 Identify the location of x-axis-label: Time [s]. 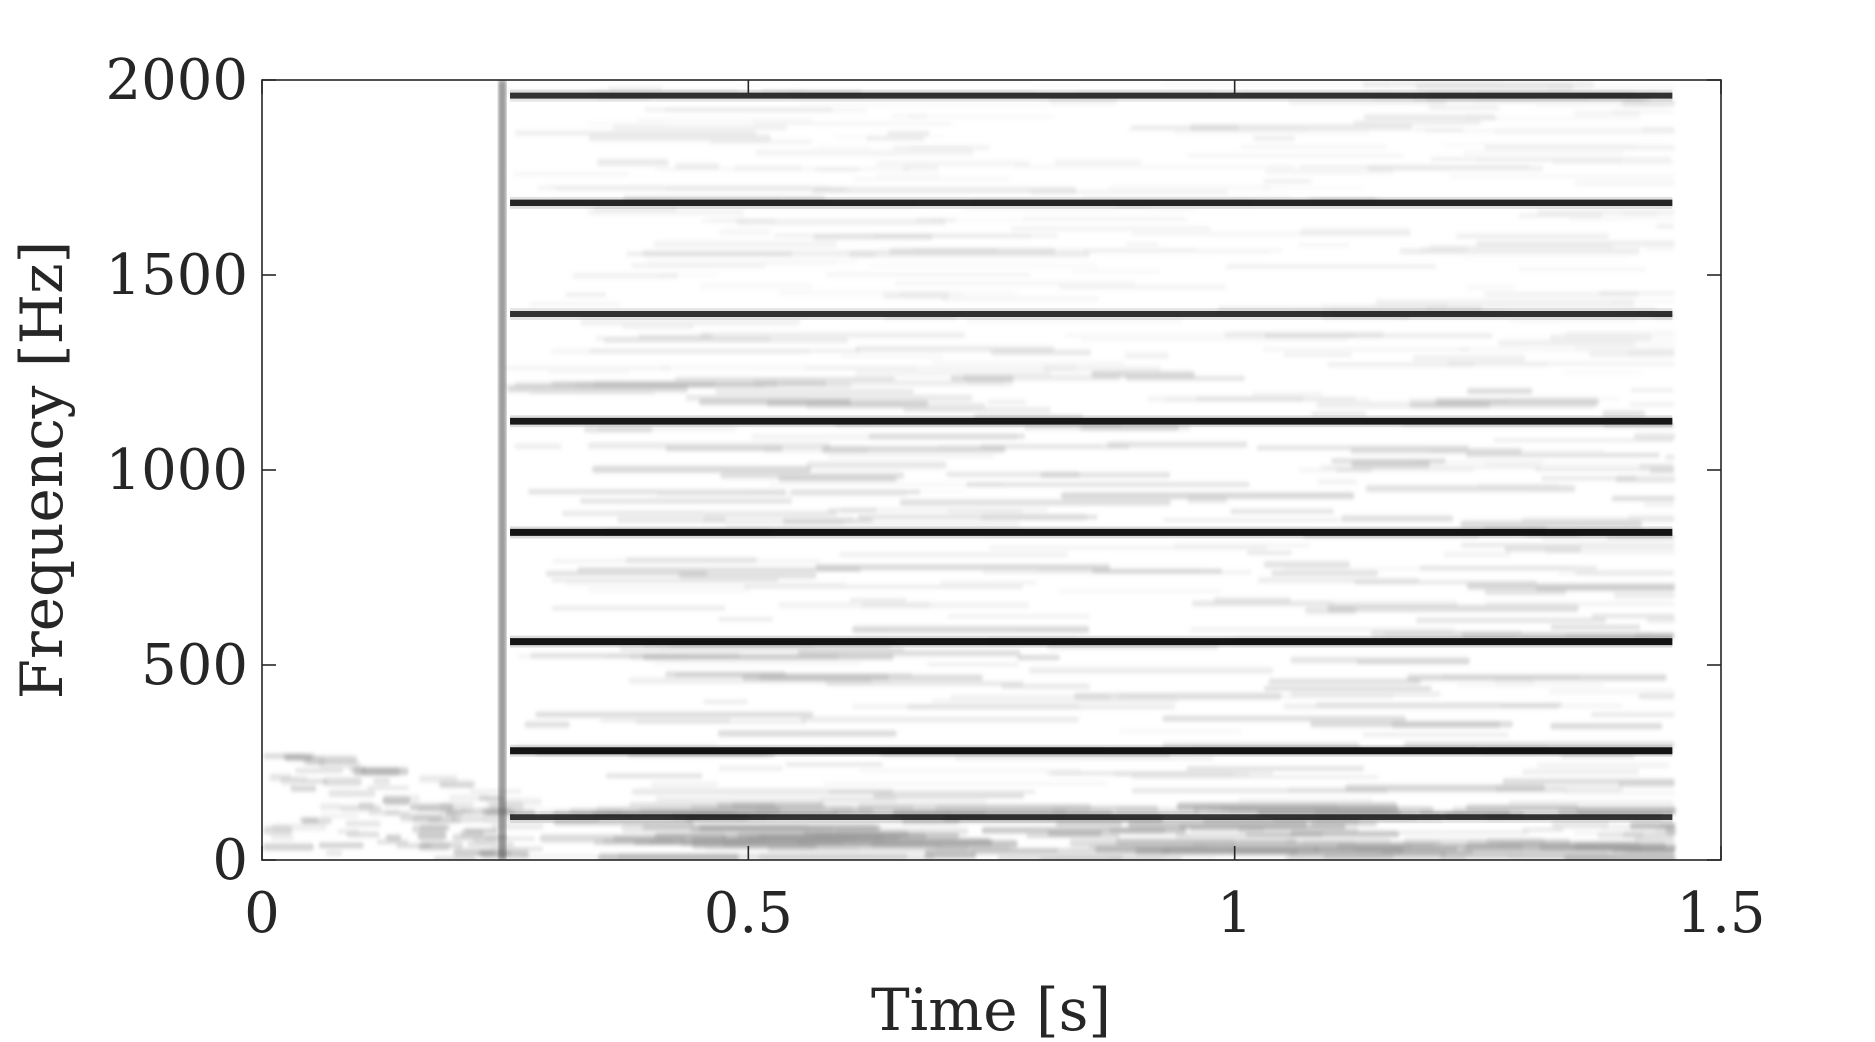
(991, 1009).